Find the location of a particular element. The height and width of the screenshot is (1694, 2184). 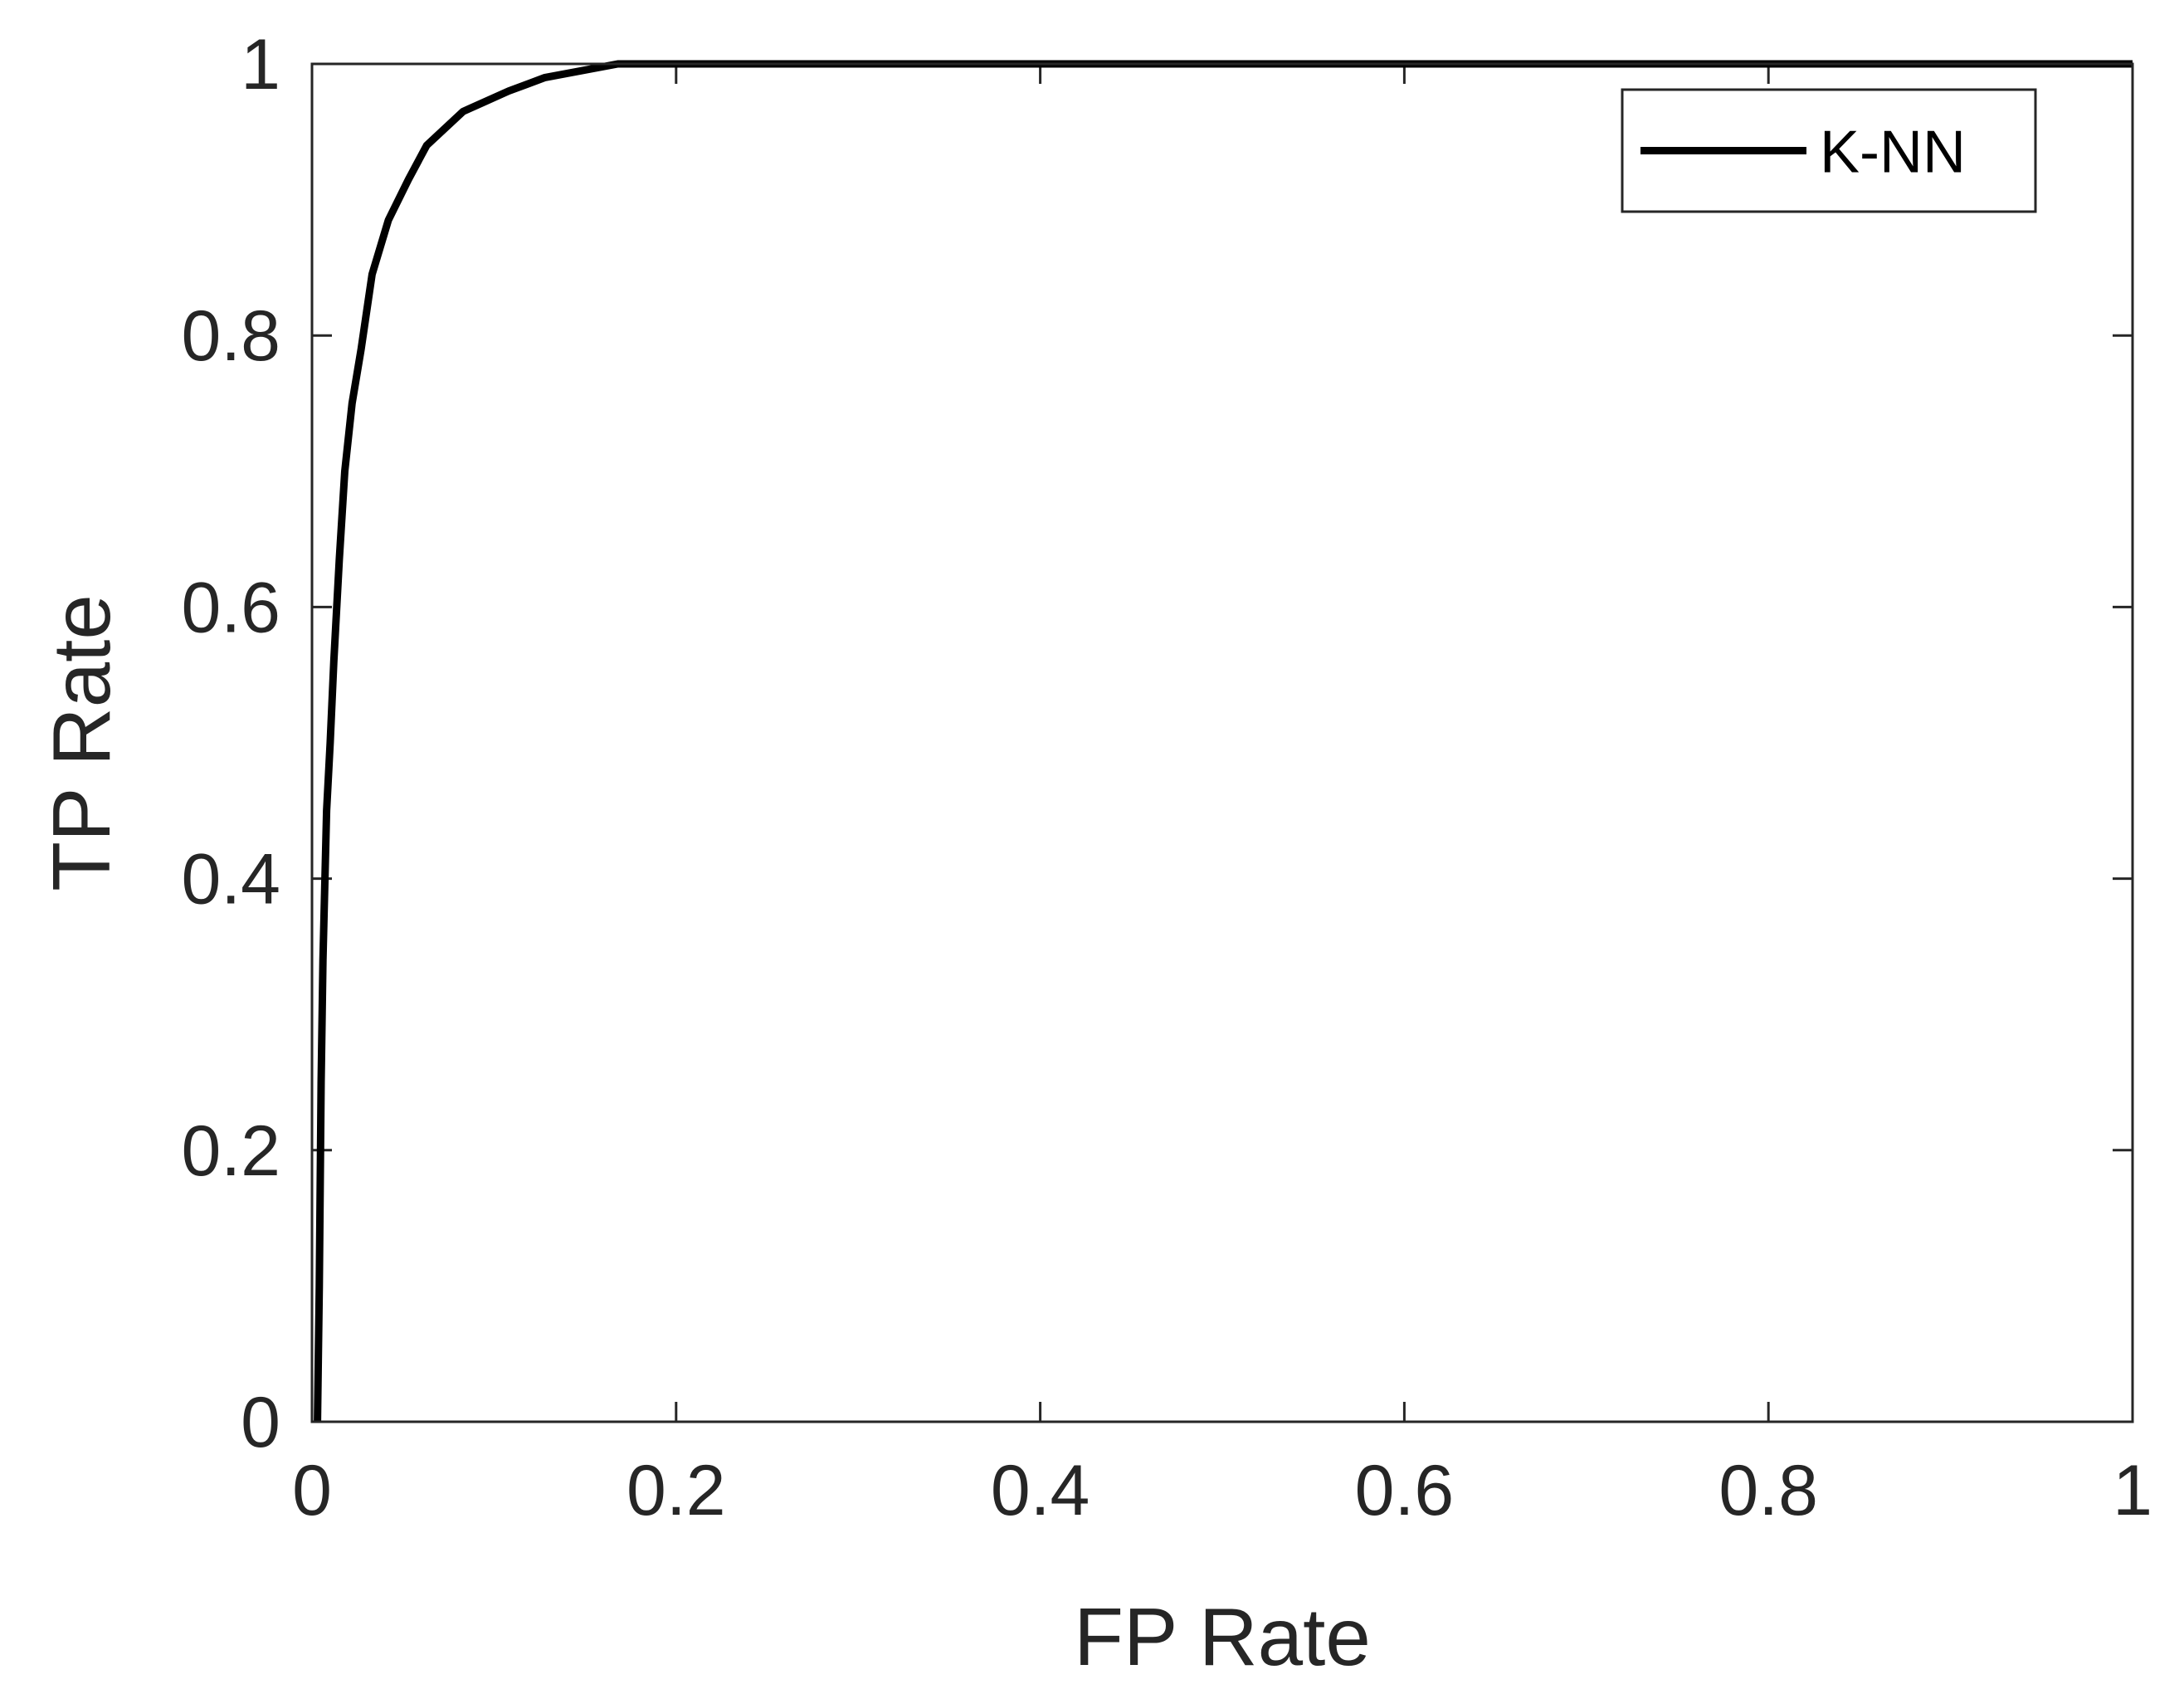

y-tick-label: 0.6 is located at coordinates (230, 607).